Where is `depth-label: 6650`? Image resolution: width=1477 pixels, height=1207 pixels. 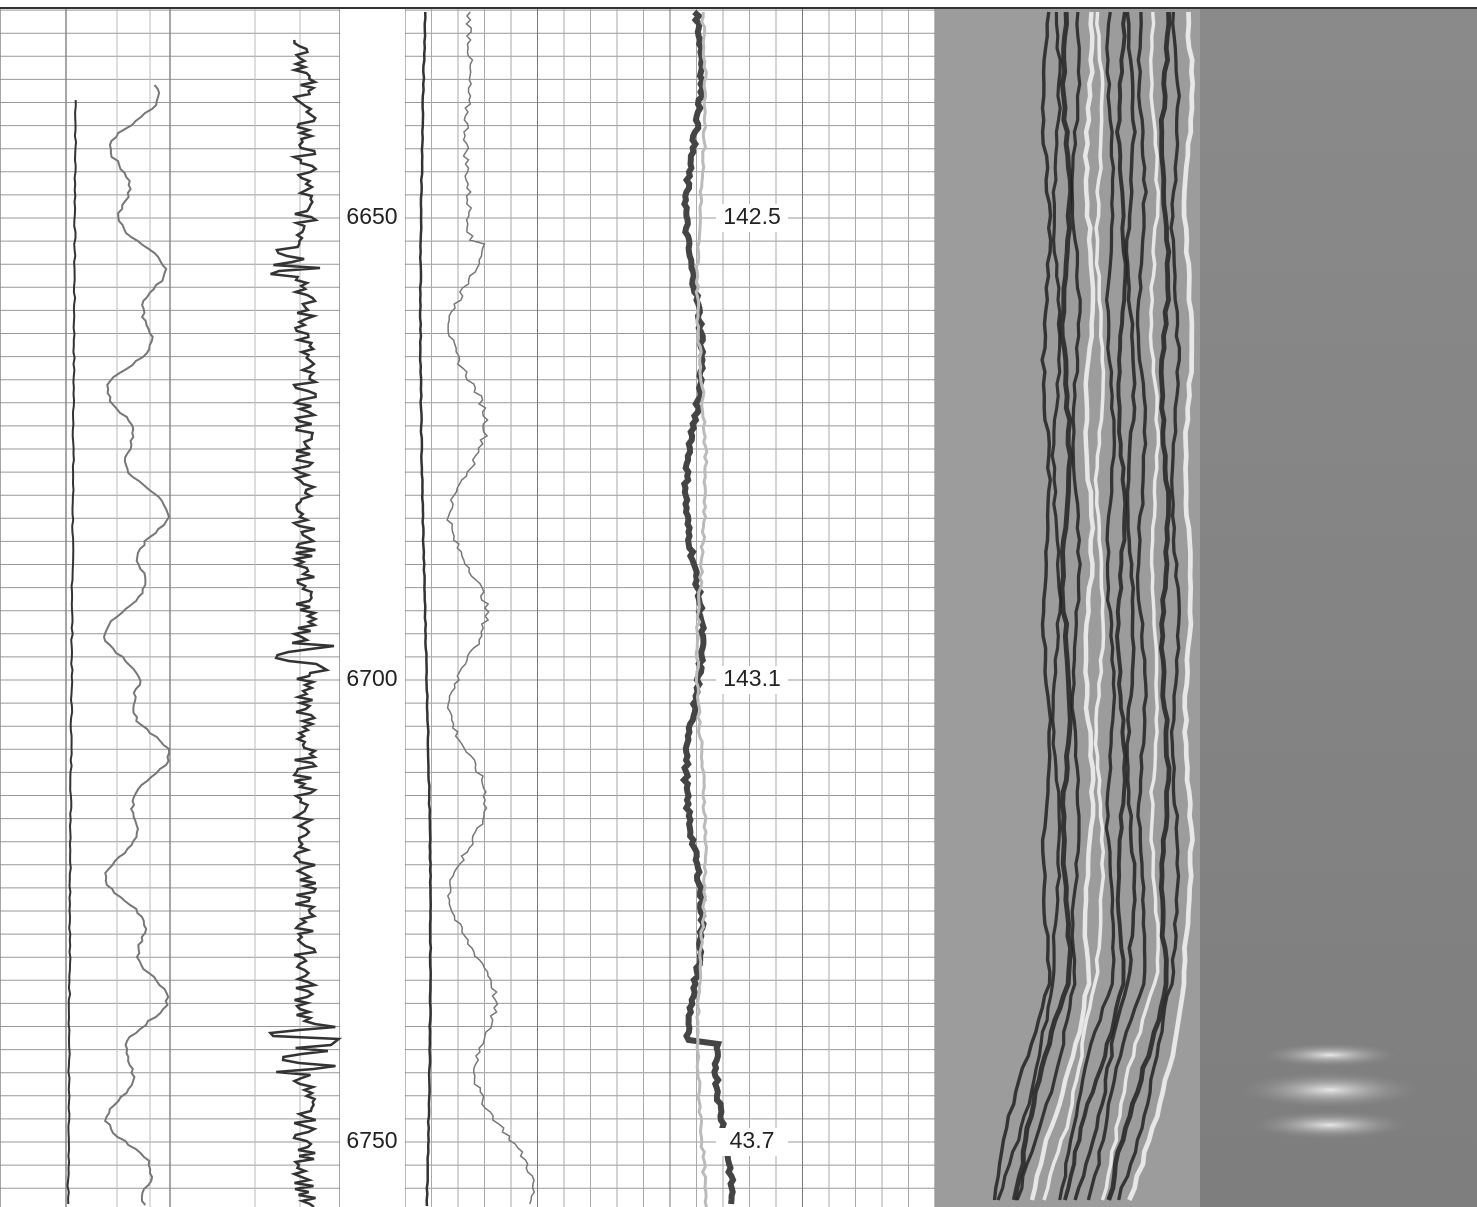
depth-label: 6650 is located at coordinates (371, 216).